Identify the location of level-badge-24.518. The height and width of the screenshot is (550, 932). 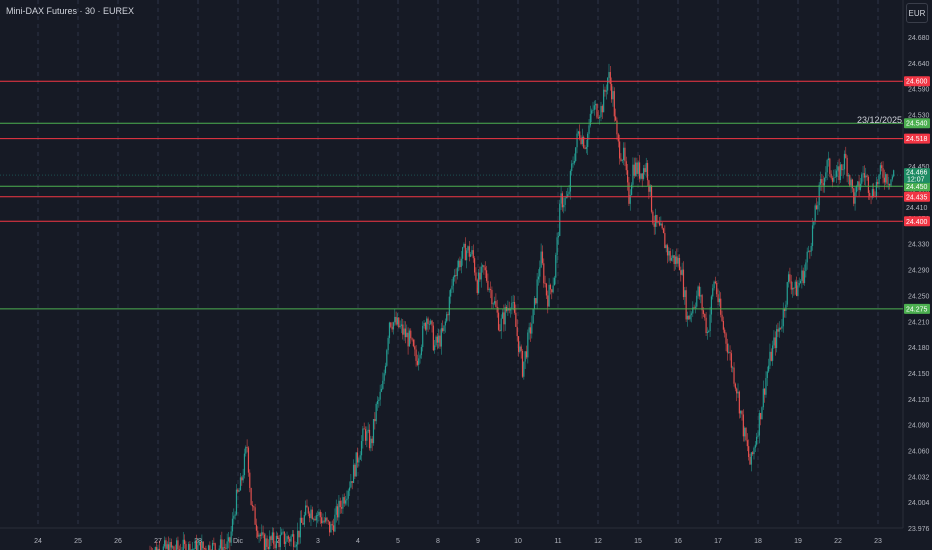
(917, 138).